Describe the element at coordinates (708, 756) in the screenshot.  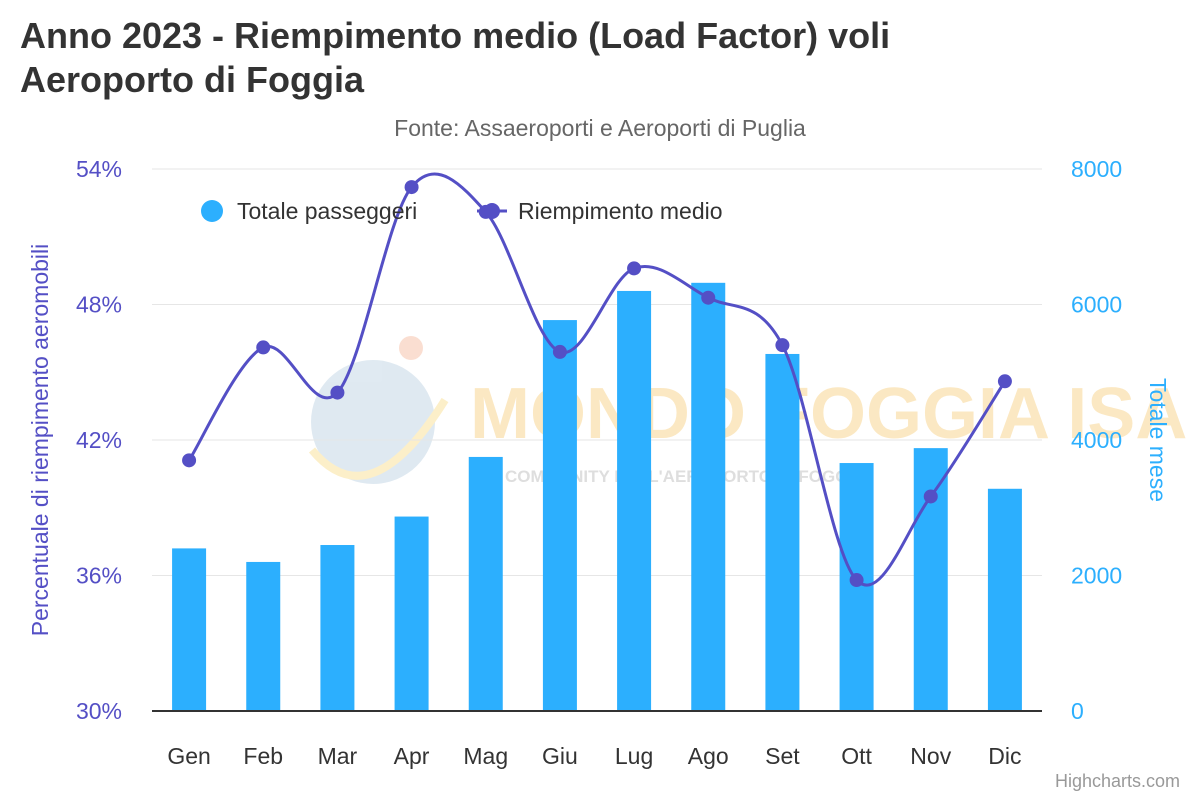
I see `x-axis-tick-label: Ago` at that location.